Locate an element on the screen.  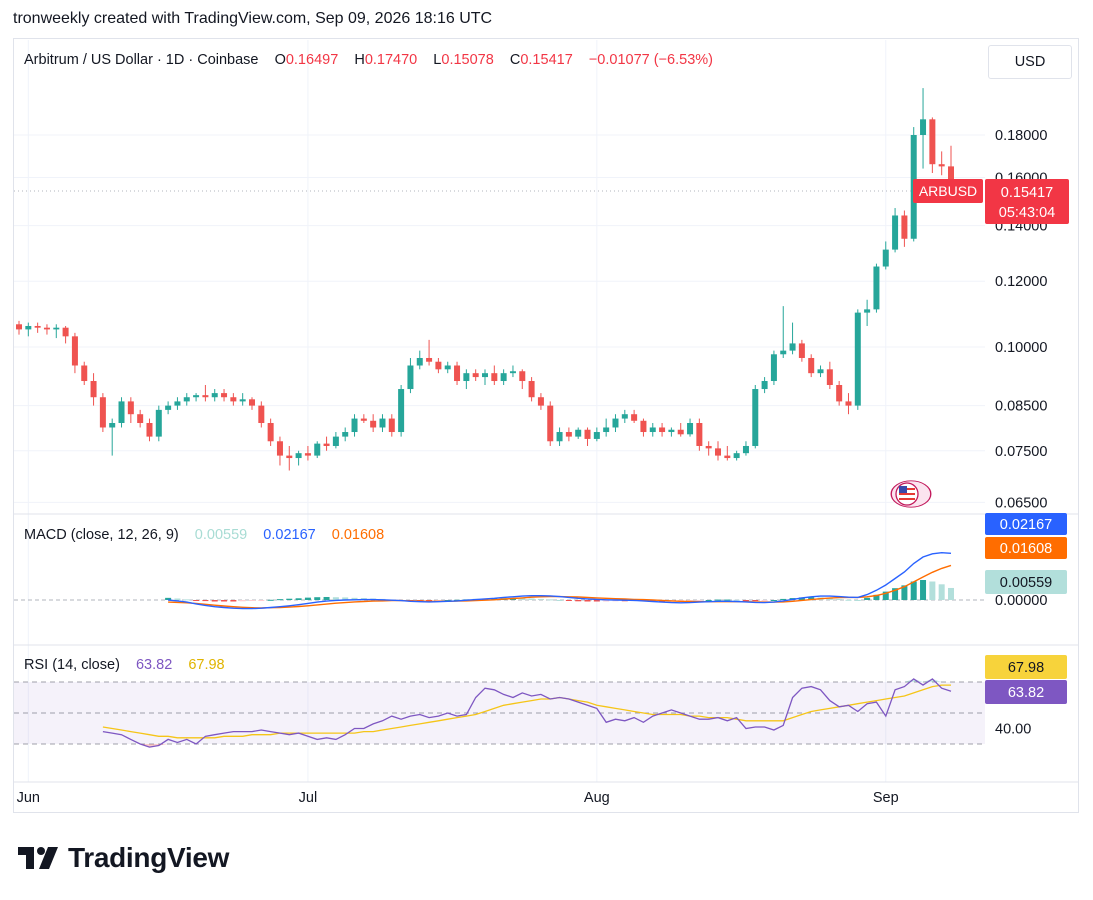
price-tick-label: 0.12000 is located at coordinates (1021, 282).